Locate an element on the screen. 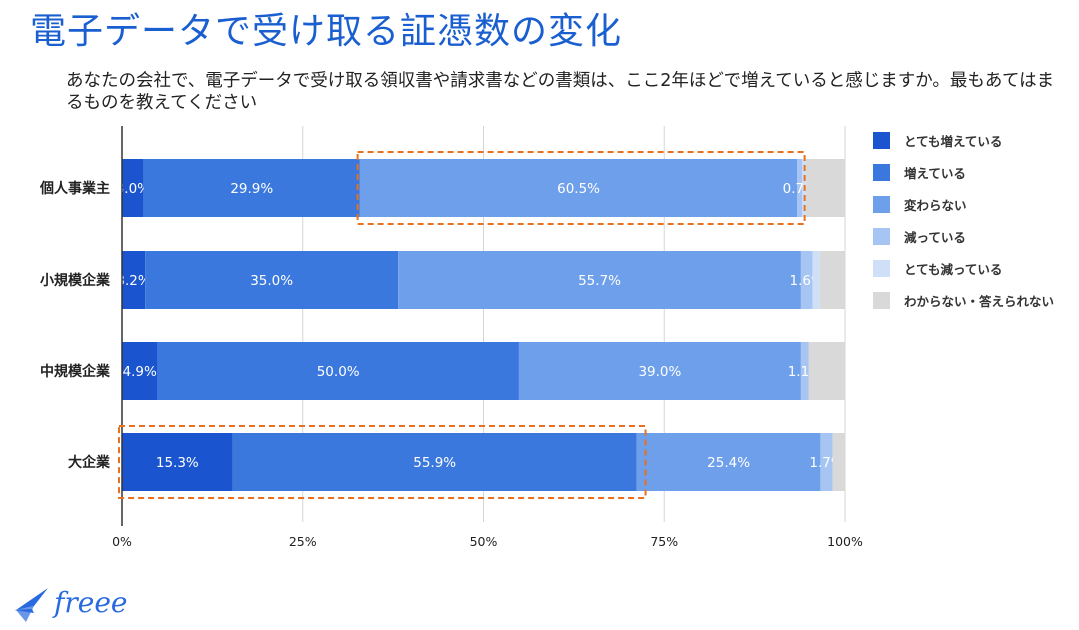 The height and width of the screenshot is (630, 1079). data-label: 25.4% is located at coordinates (728, 463).